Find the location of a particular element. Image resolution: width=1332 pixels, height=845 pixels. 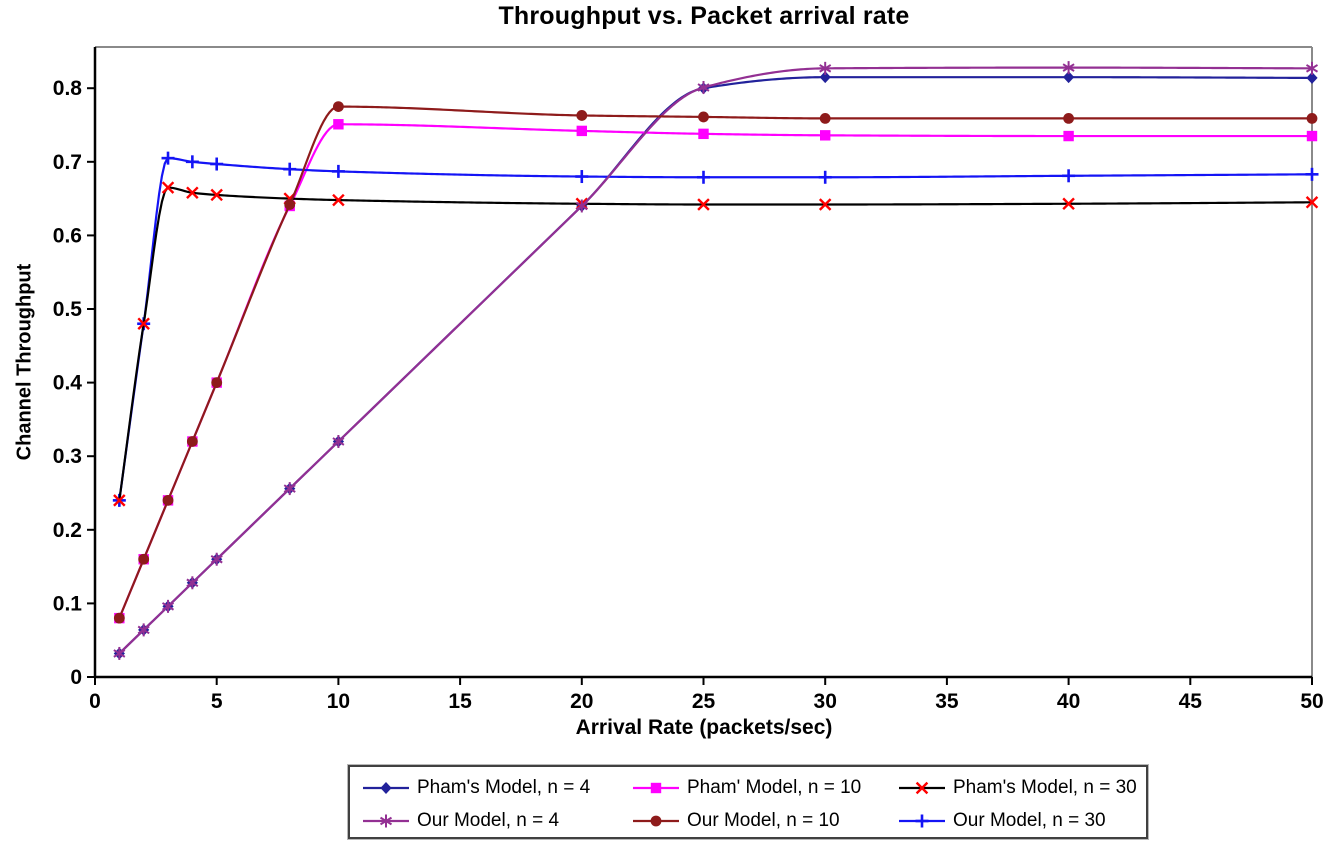

y-tick-label: 0 is located at coordinates (76, 677).